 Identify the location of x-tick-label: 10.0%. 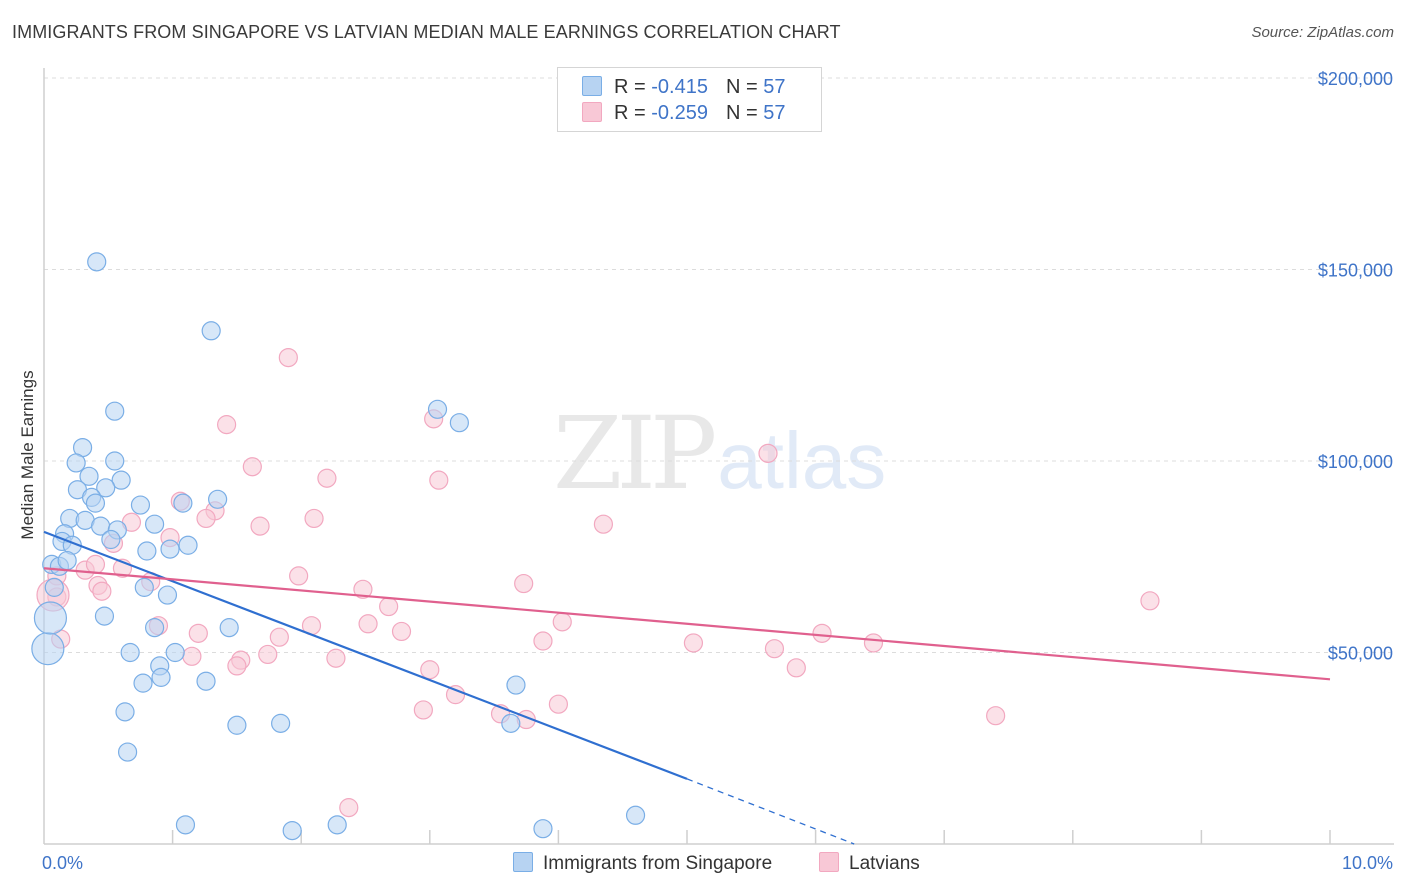
(1367, 863).